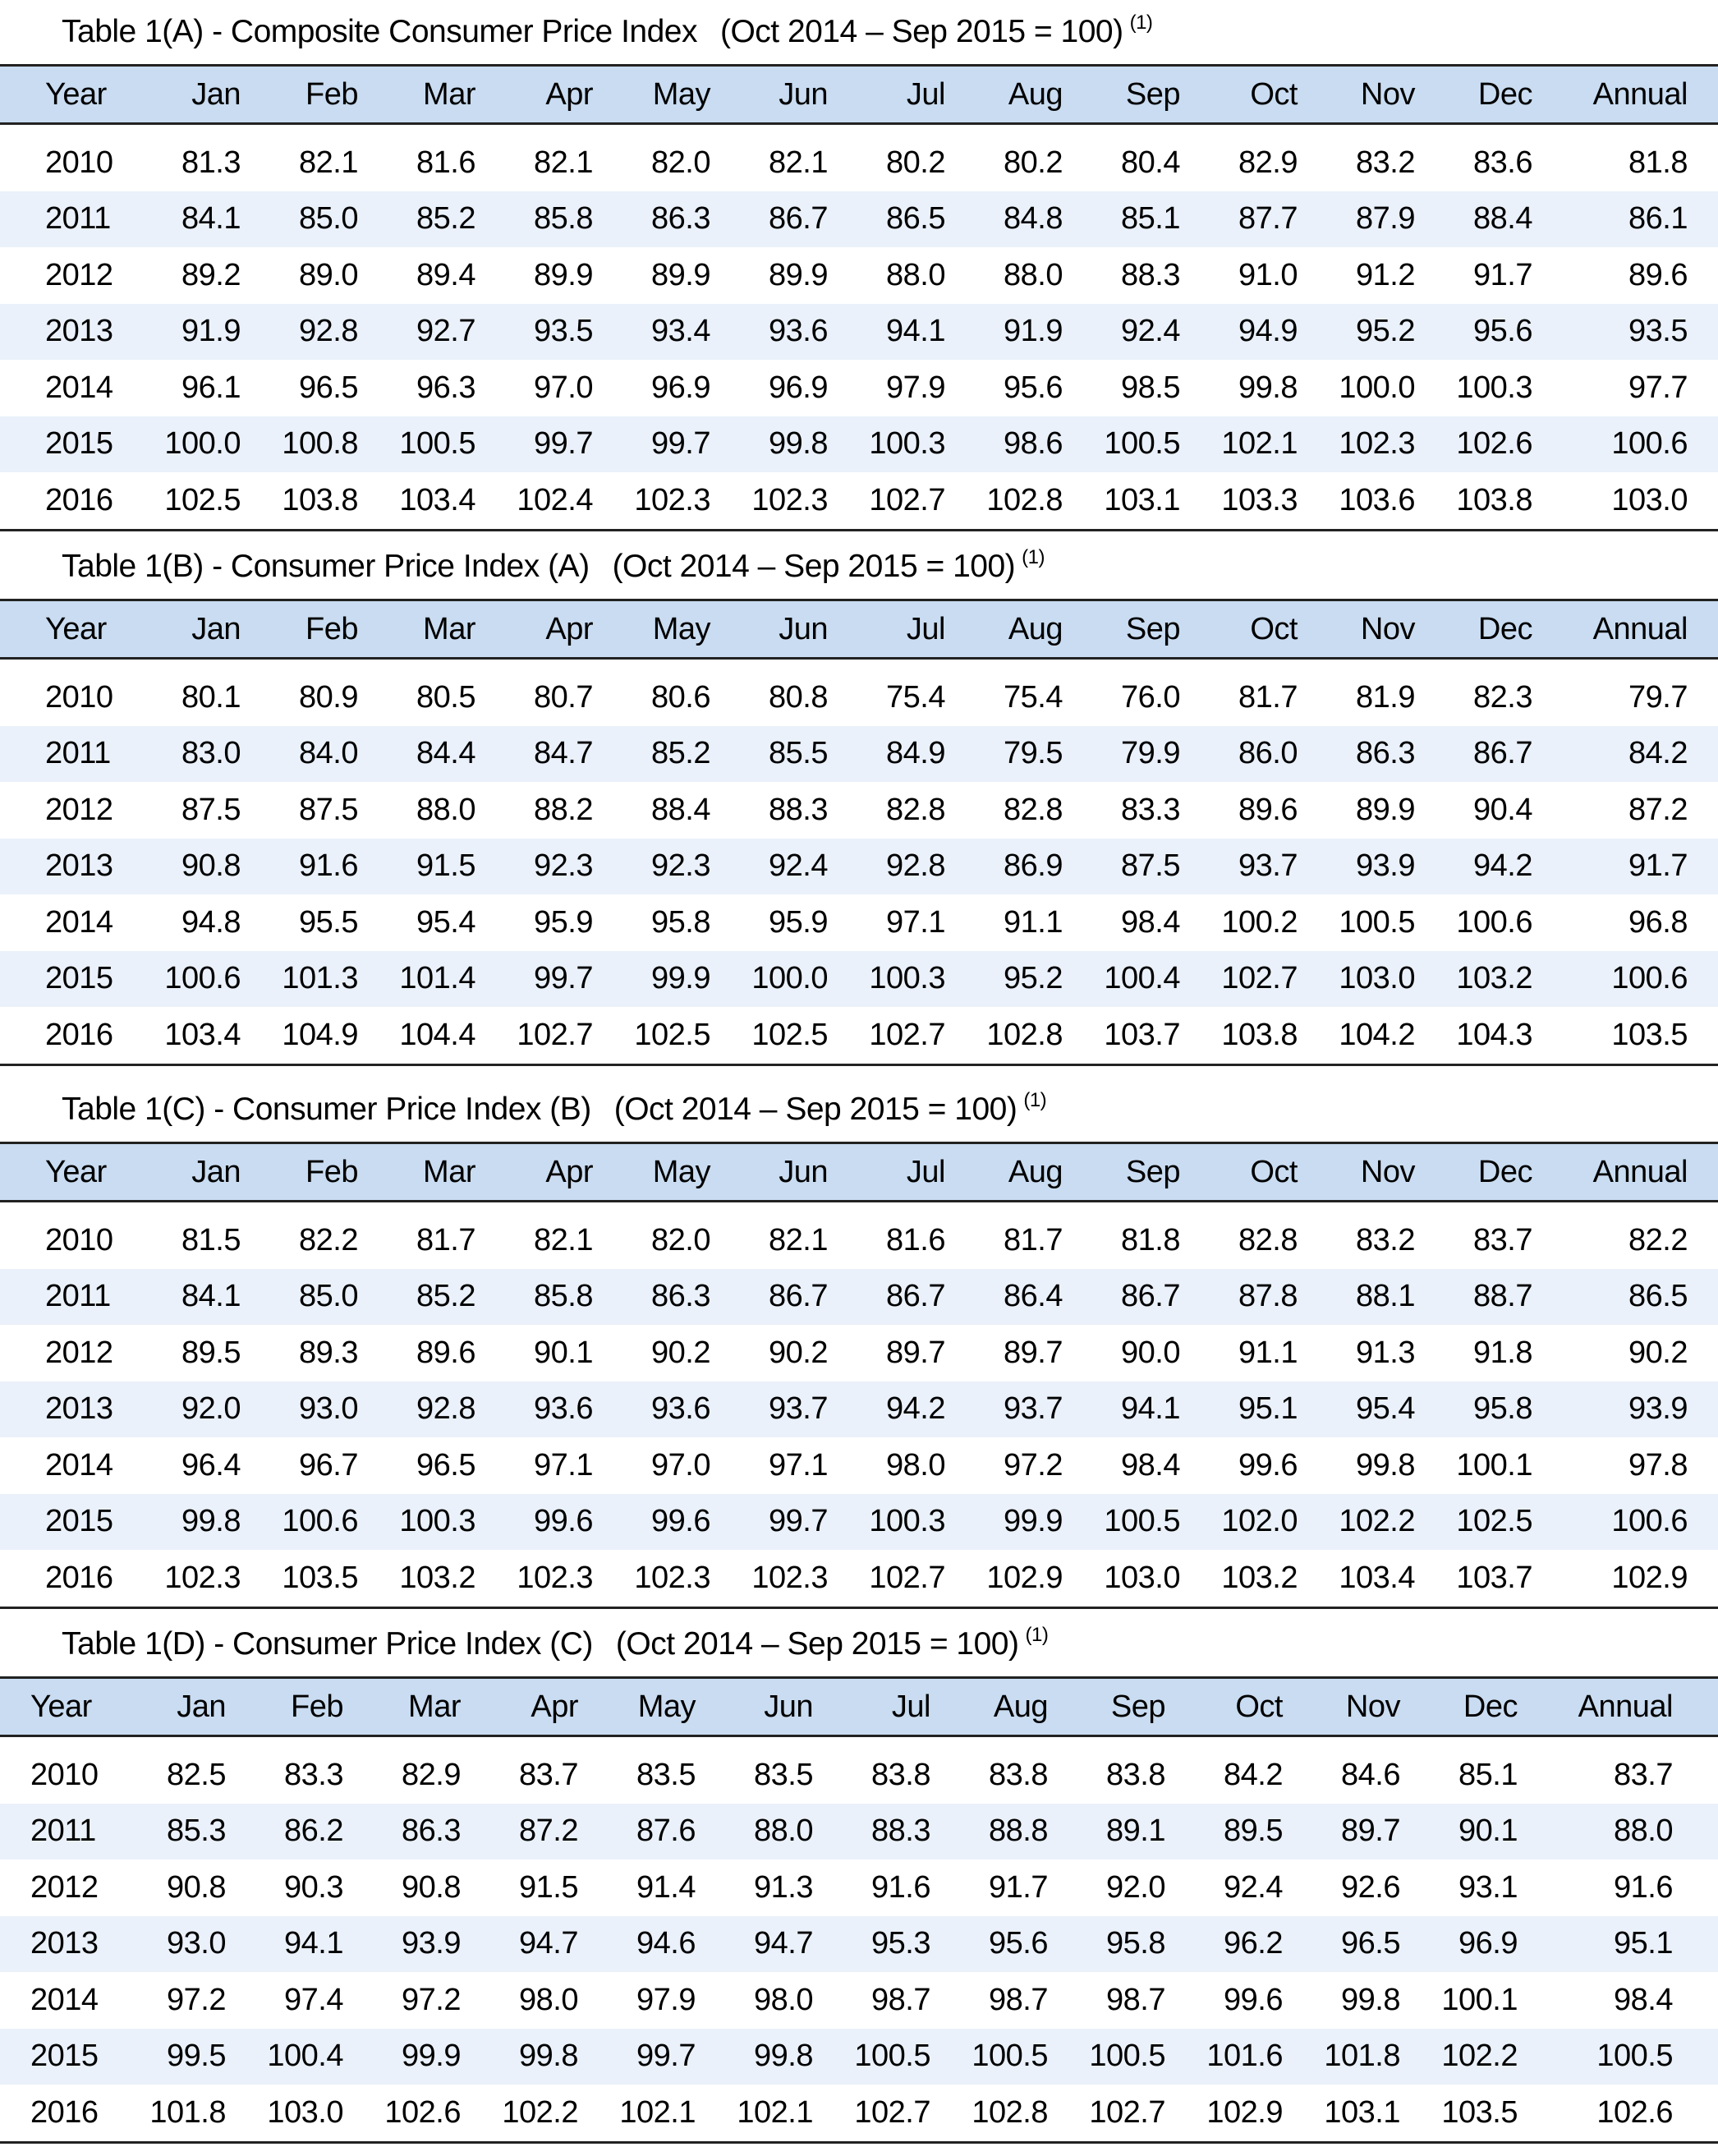 The height and width of the screenshot is (2156, 1718). I want to click on value-cell: 98.0, so click(783, 1999).